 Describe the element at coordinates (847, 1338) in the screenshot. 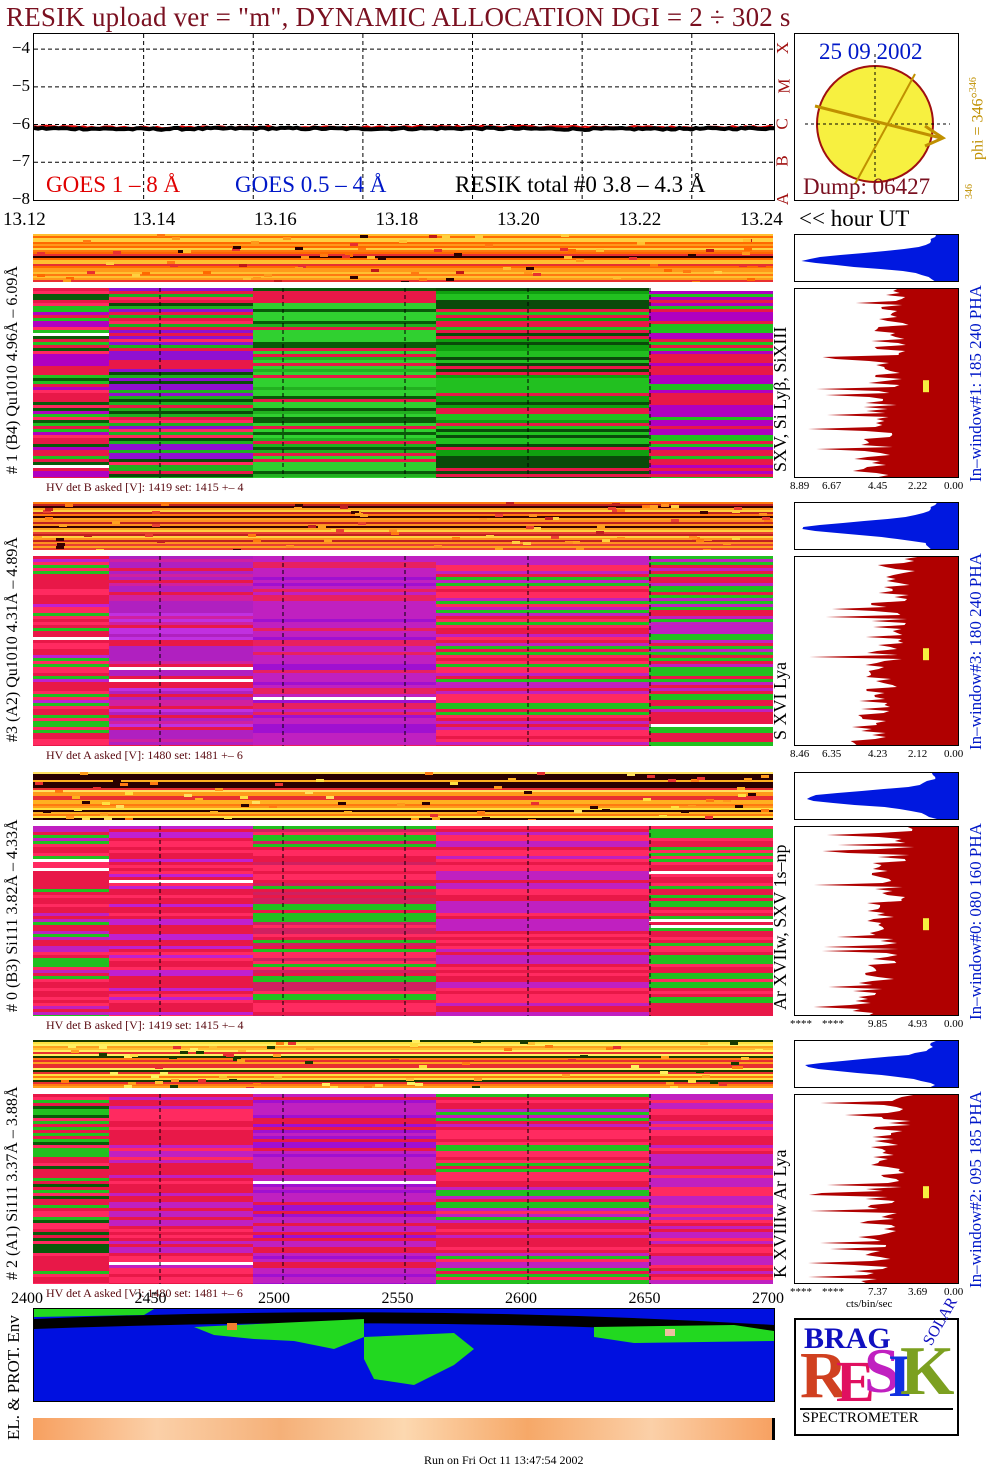

I see `logo-word-brag: BRAG` at that location.